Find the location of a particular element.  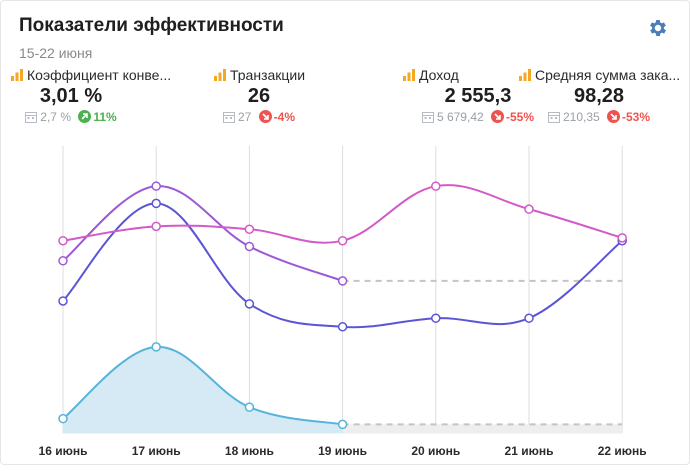

kpi-previous-value: 210,35 is located at coordinates (581, 117).